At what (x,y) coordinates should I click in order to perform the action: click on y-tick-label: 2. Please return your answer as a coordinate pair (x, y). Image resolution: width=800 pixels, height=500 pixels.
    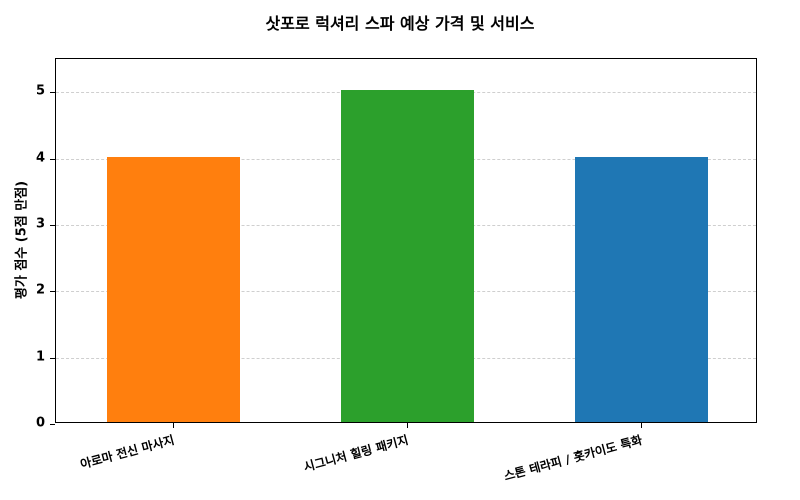
    Looking at the image, I should click on (40, 290).